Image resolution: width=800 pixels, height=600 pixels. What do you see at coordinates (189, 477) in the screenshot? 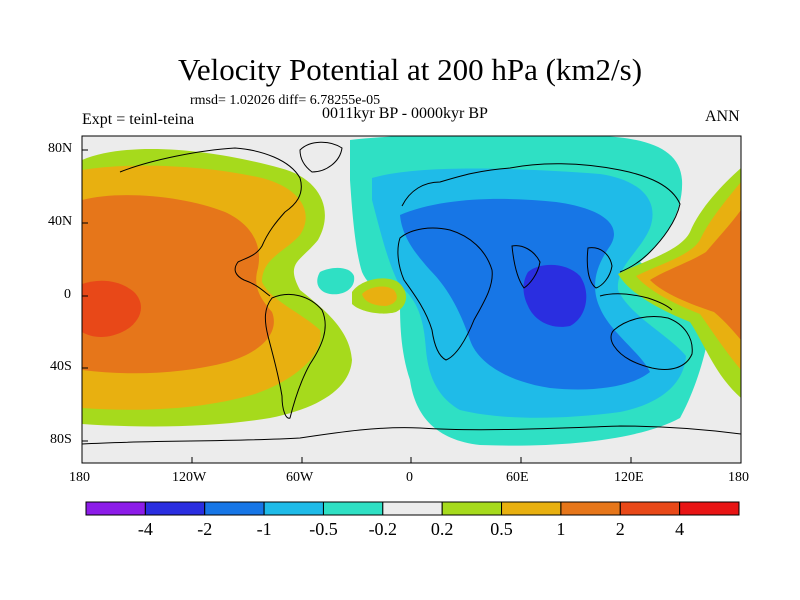
I see `x-label-120w: 120W` at bounding box center [189, 477].